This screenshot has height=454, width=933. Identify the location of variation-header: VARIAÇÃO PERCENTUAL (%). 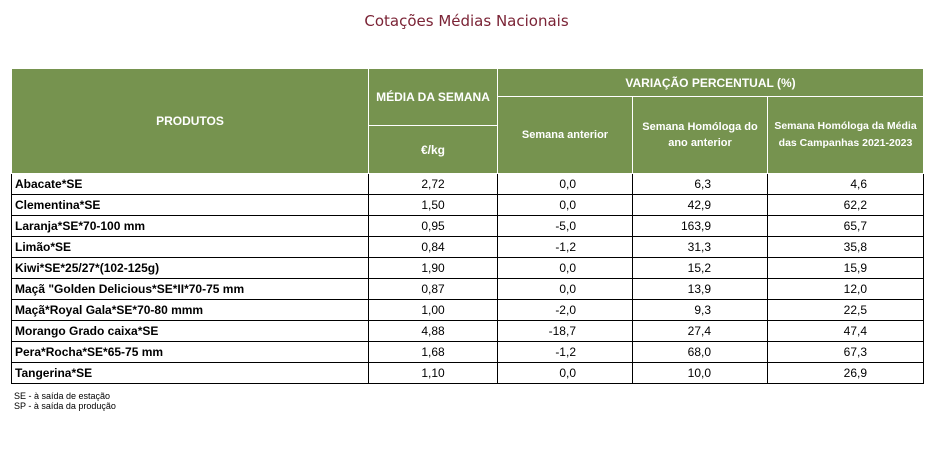
(710, 82).